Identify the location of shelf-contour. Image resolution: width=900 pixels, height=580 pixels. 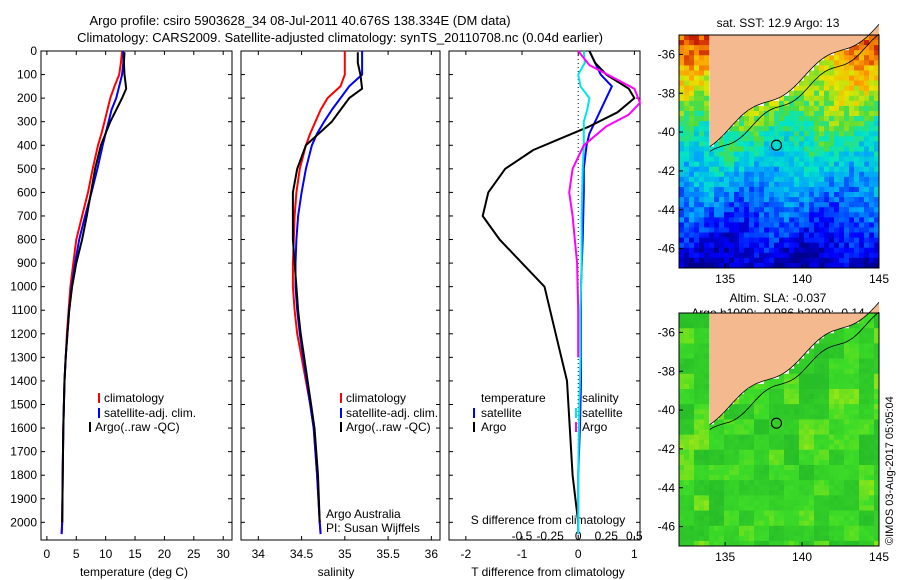
(794, 92).